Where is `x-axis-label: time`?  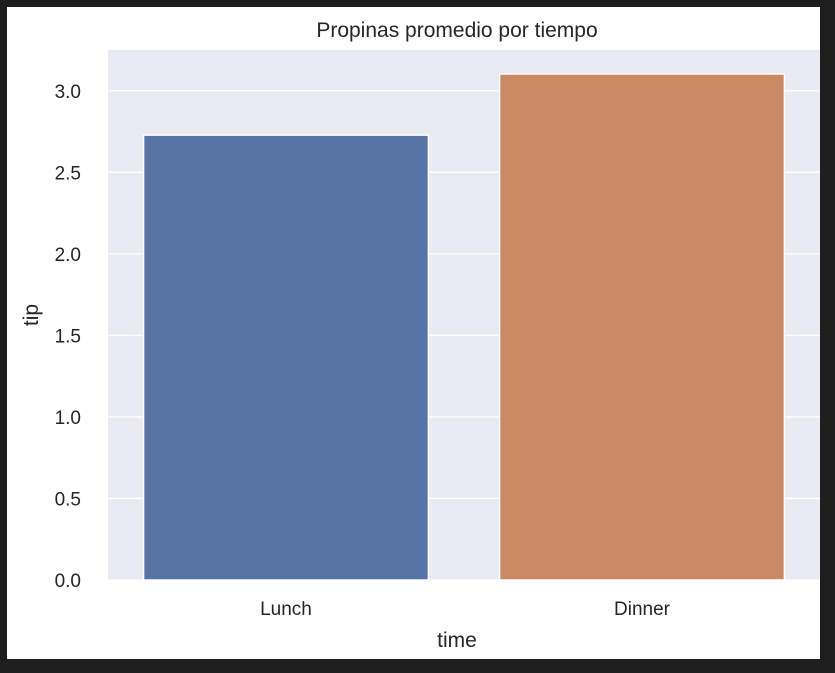 x-axis-label: time is located at coordinates (457, 640).